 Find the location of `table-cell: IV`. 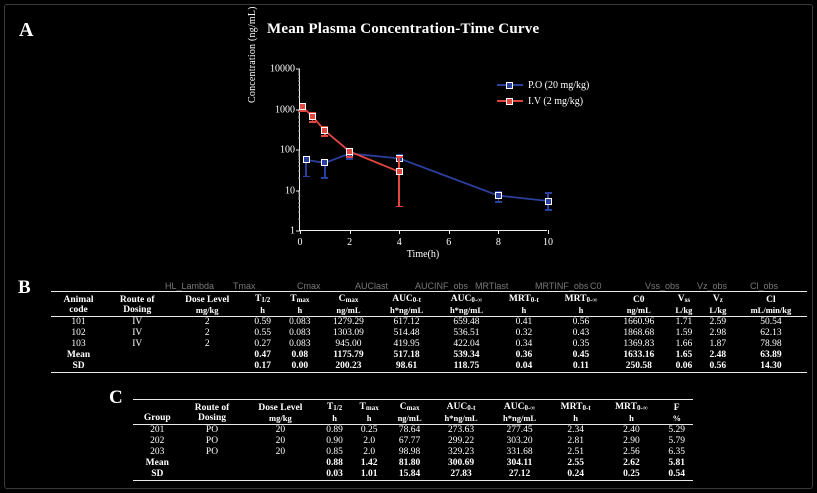

table-cell: IV is located at coordinates (137, 333).